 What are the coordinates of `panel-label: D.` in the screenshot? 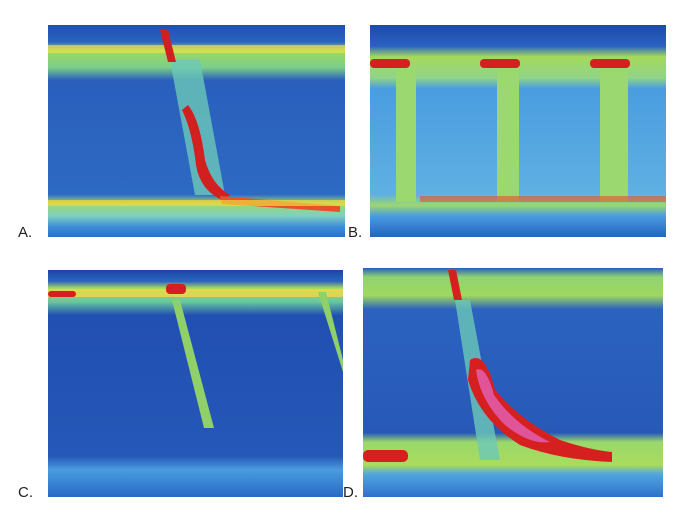 It's located at (350, 492).